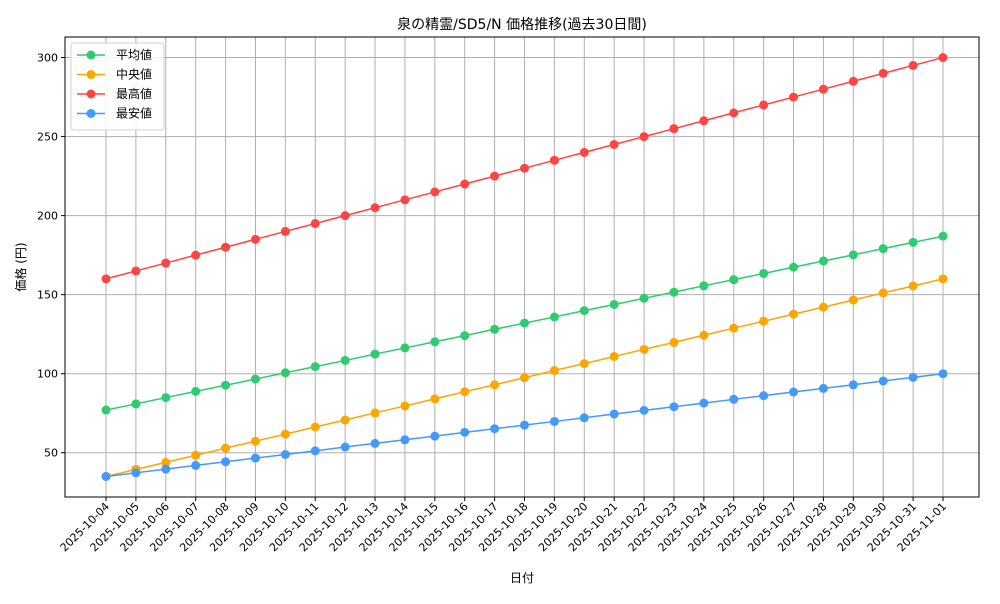 The width and height of the screenshot is (1000, 604). I want to click on y-axis-label: 価格 (円), so click(20, 266).